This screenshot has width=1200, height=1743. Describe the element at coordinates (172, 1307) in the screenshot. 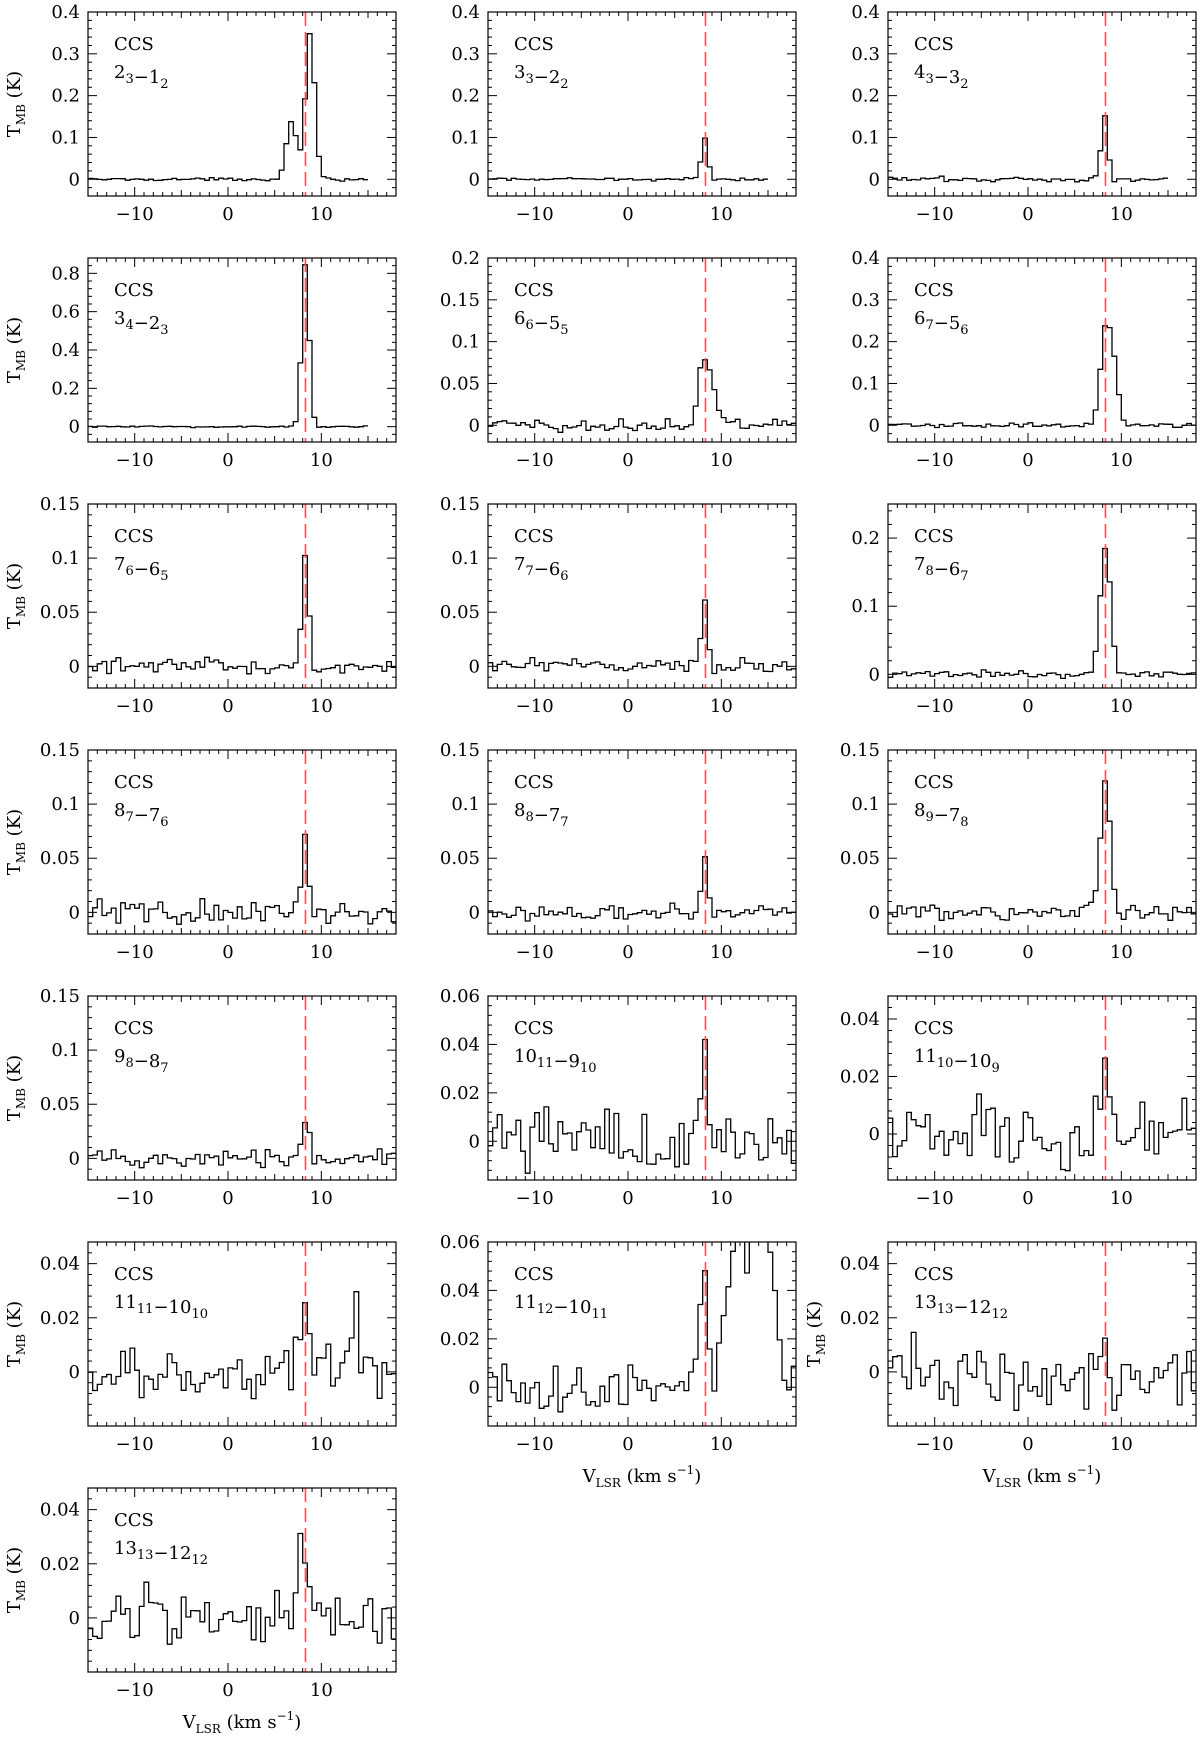

I see `transition-text: −10` at that location.